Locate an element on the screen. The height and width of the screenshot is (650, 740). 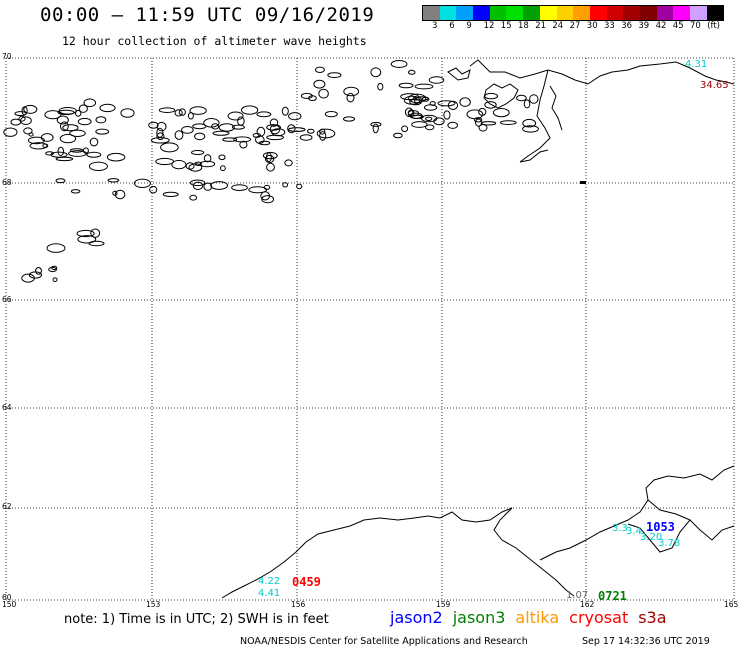
satellite-label: altika is located at coordinates (537, 617).